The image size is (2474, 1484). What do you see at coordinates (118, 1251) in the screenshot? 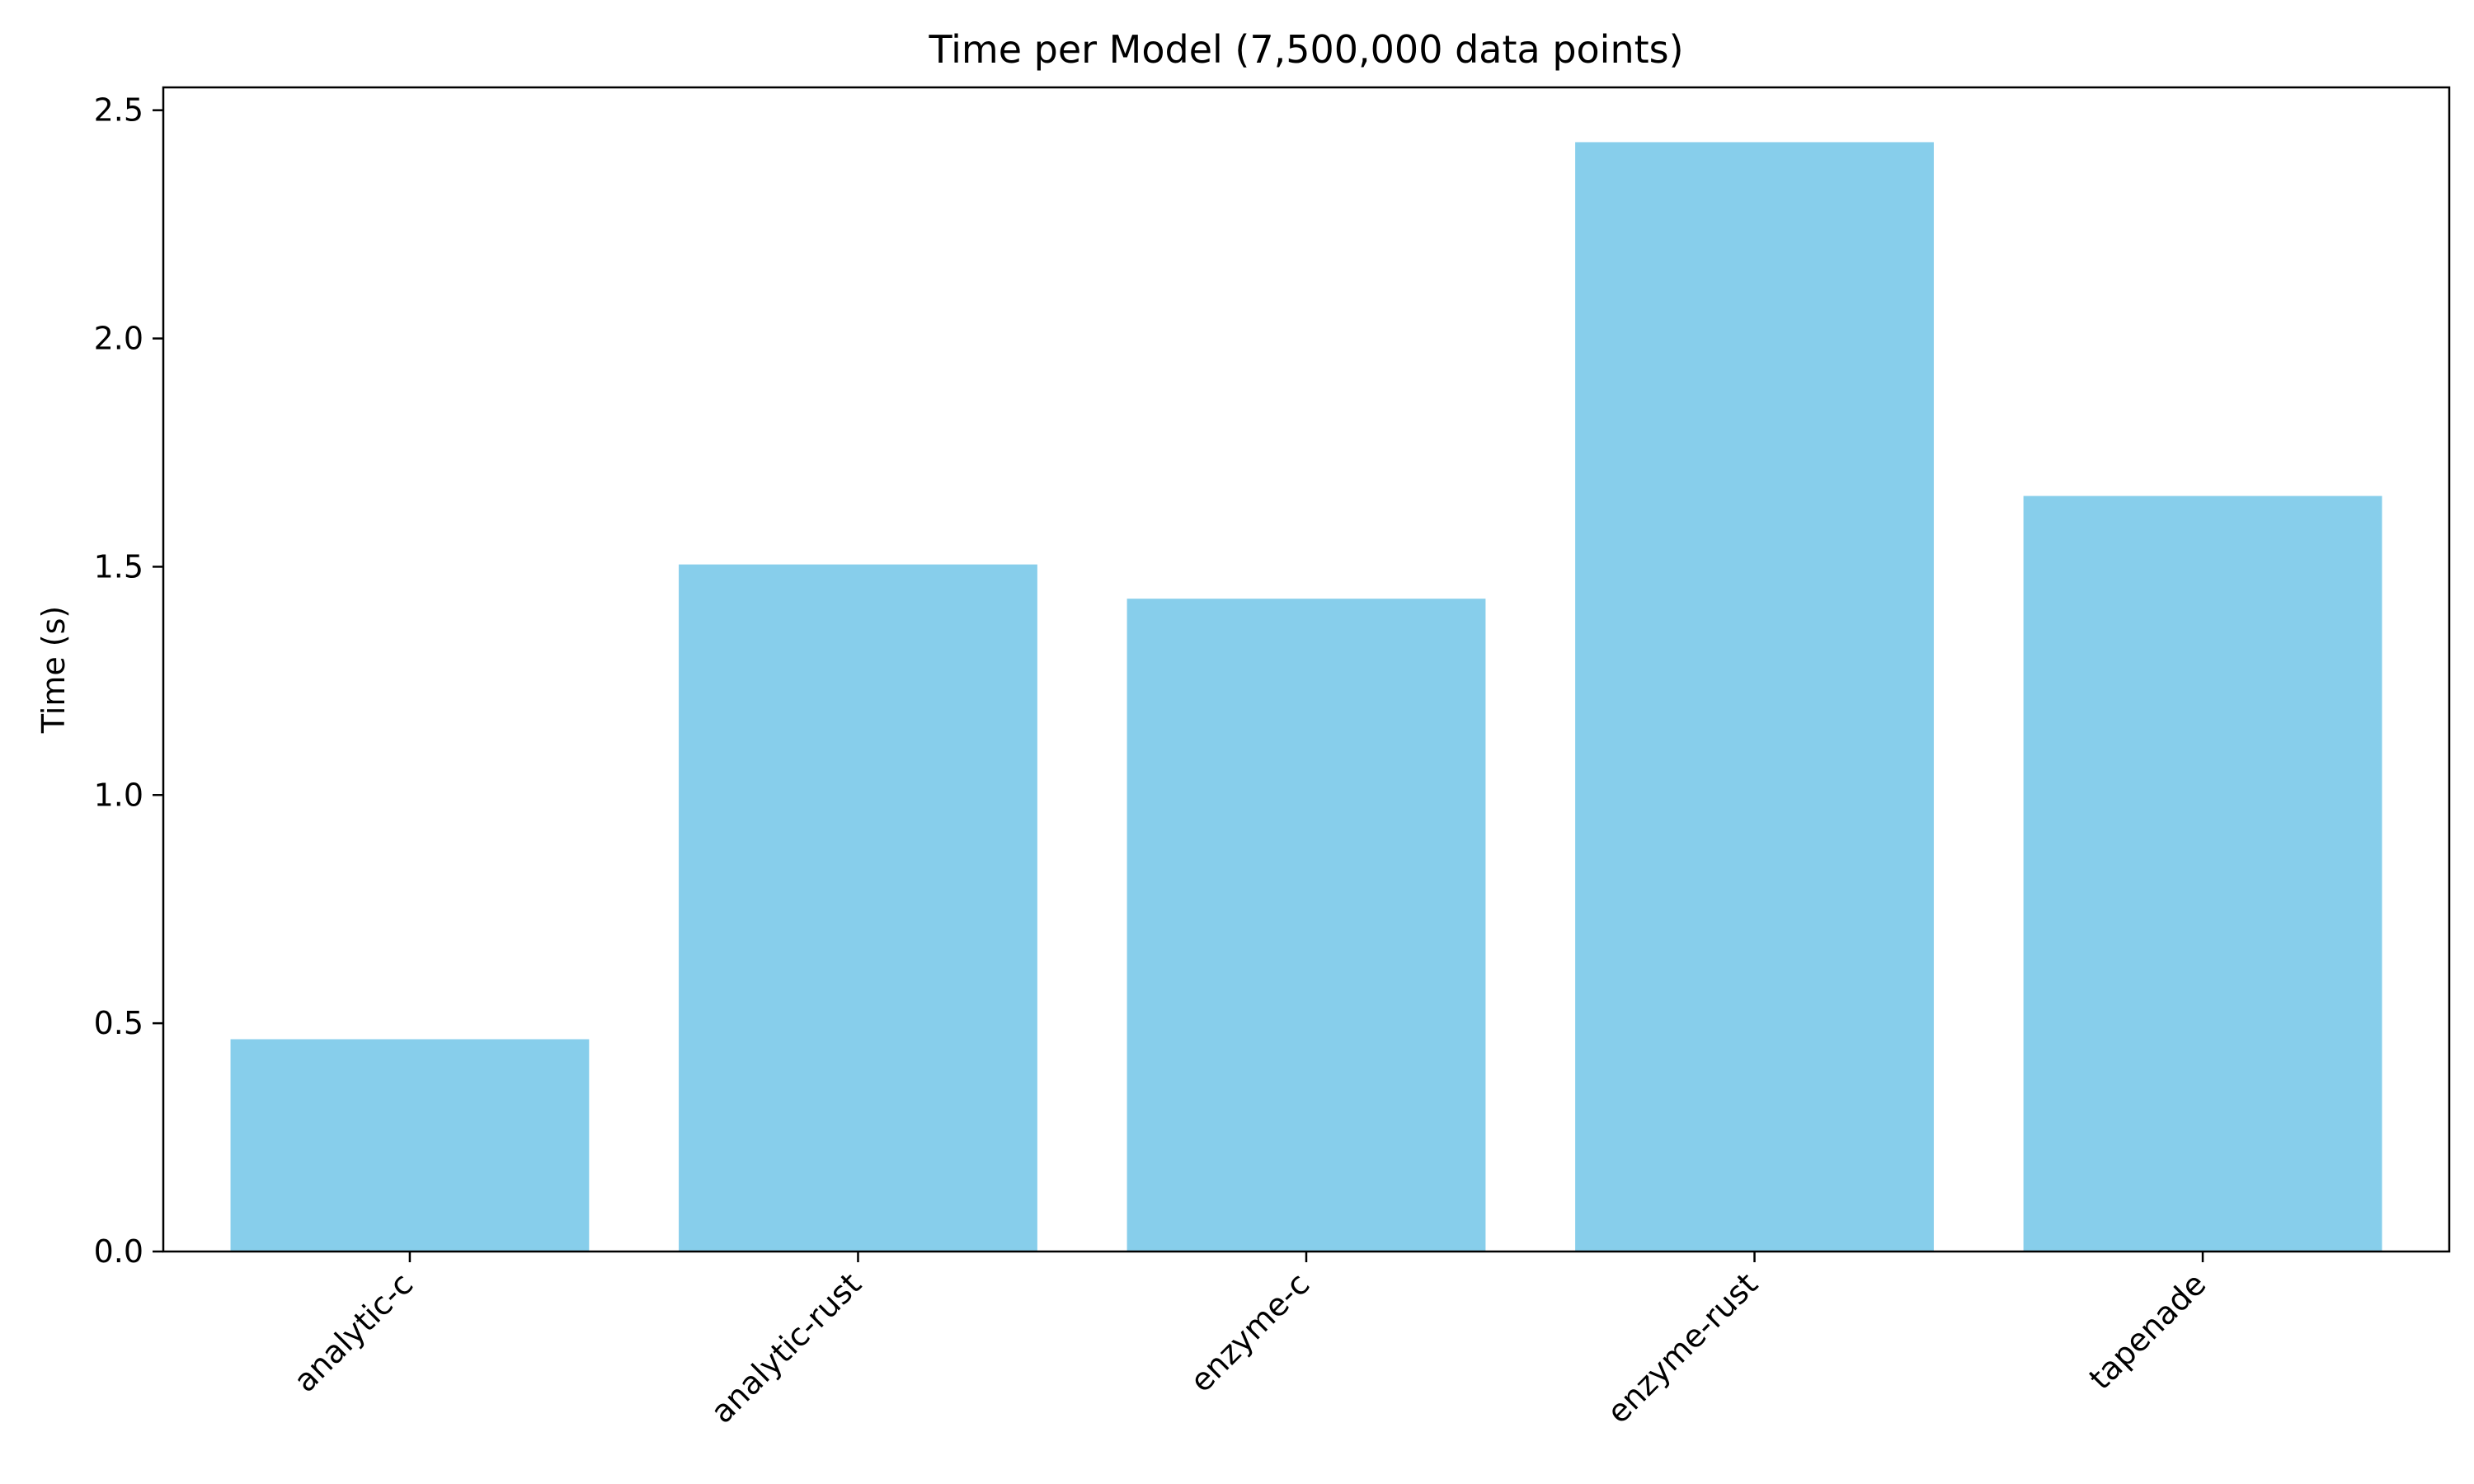
I see `y-tick-label: 0.0` at bounding box center [118, 1251].